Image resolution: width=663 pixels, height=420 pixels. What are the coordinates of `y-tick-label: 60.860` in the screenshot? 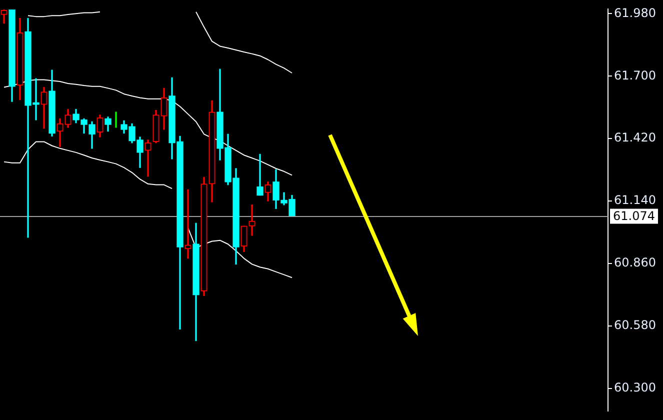 It's located at (635, 263).